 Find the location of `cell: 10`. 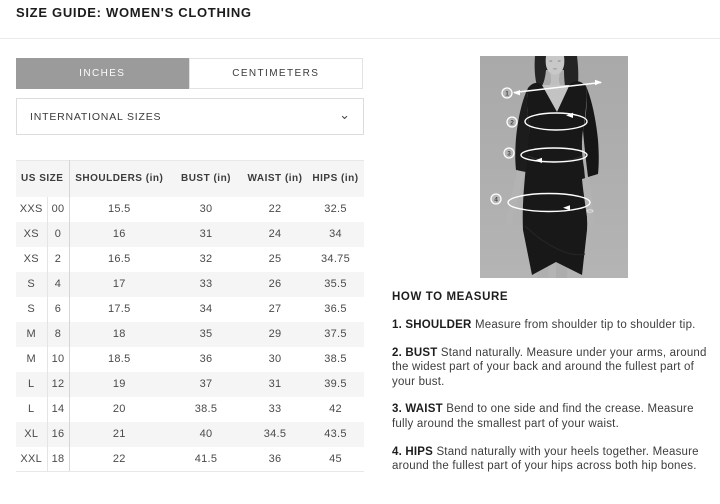

cell: 10 is located at coordinates (58, 359).